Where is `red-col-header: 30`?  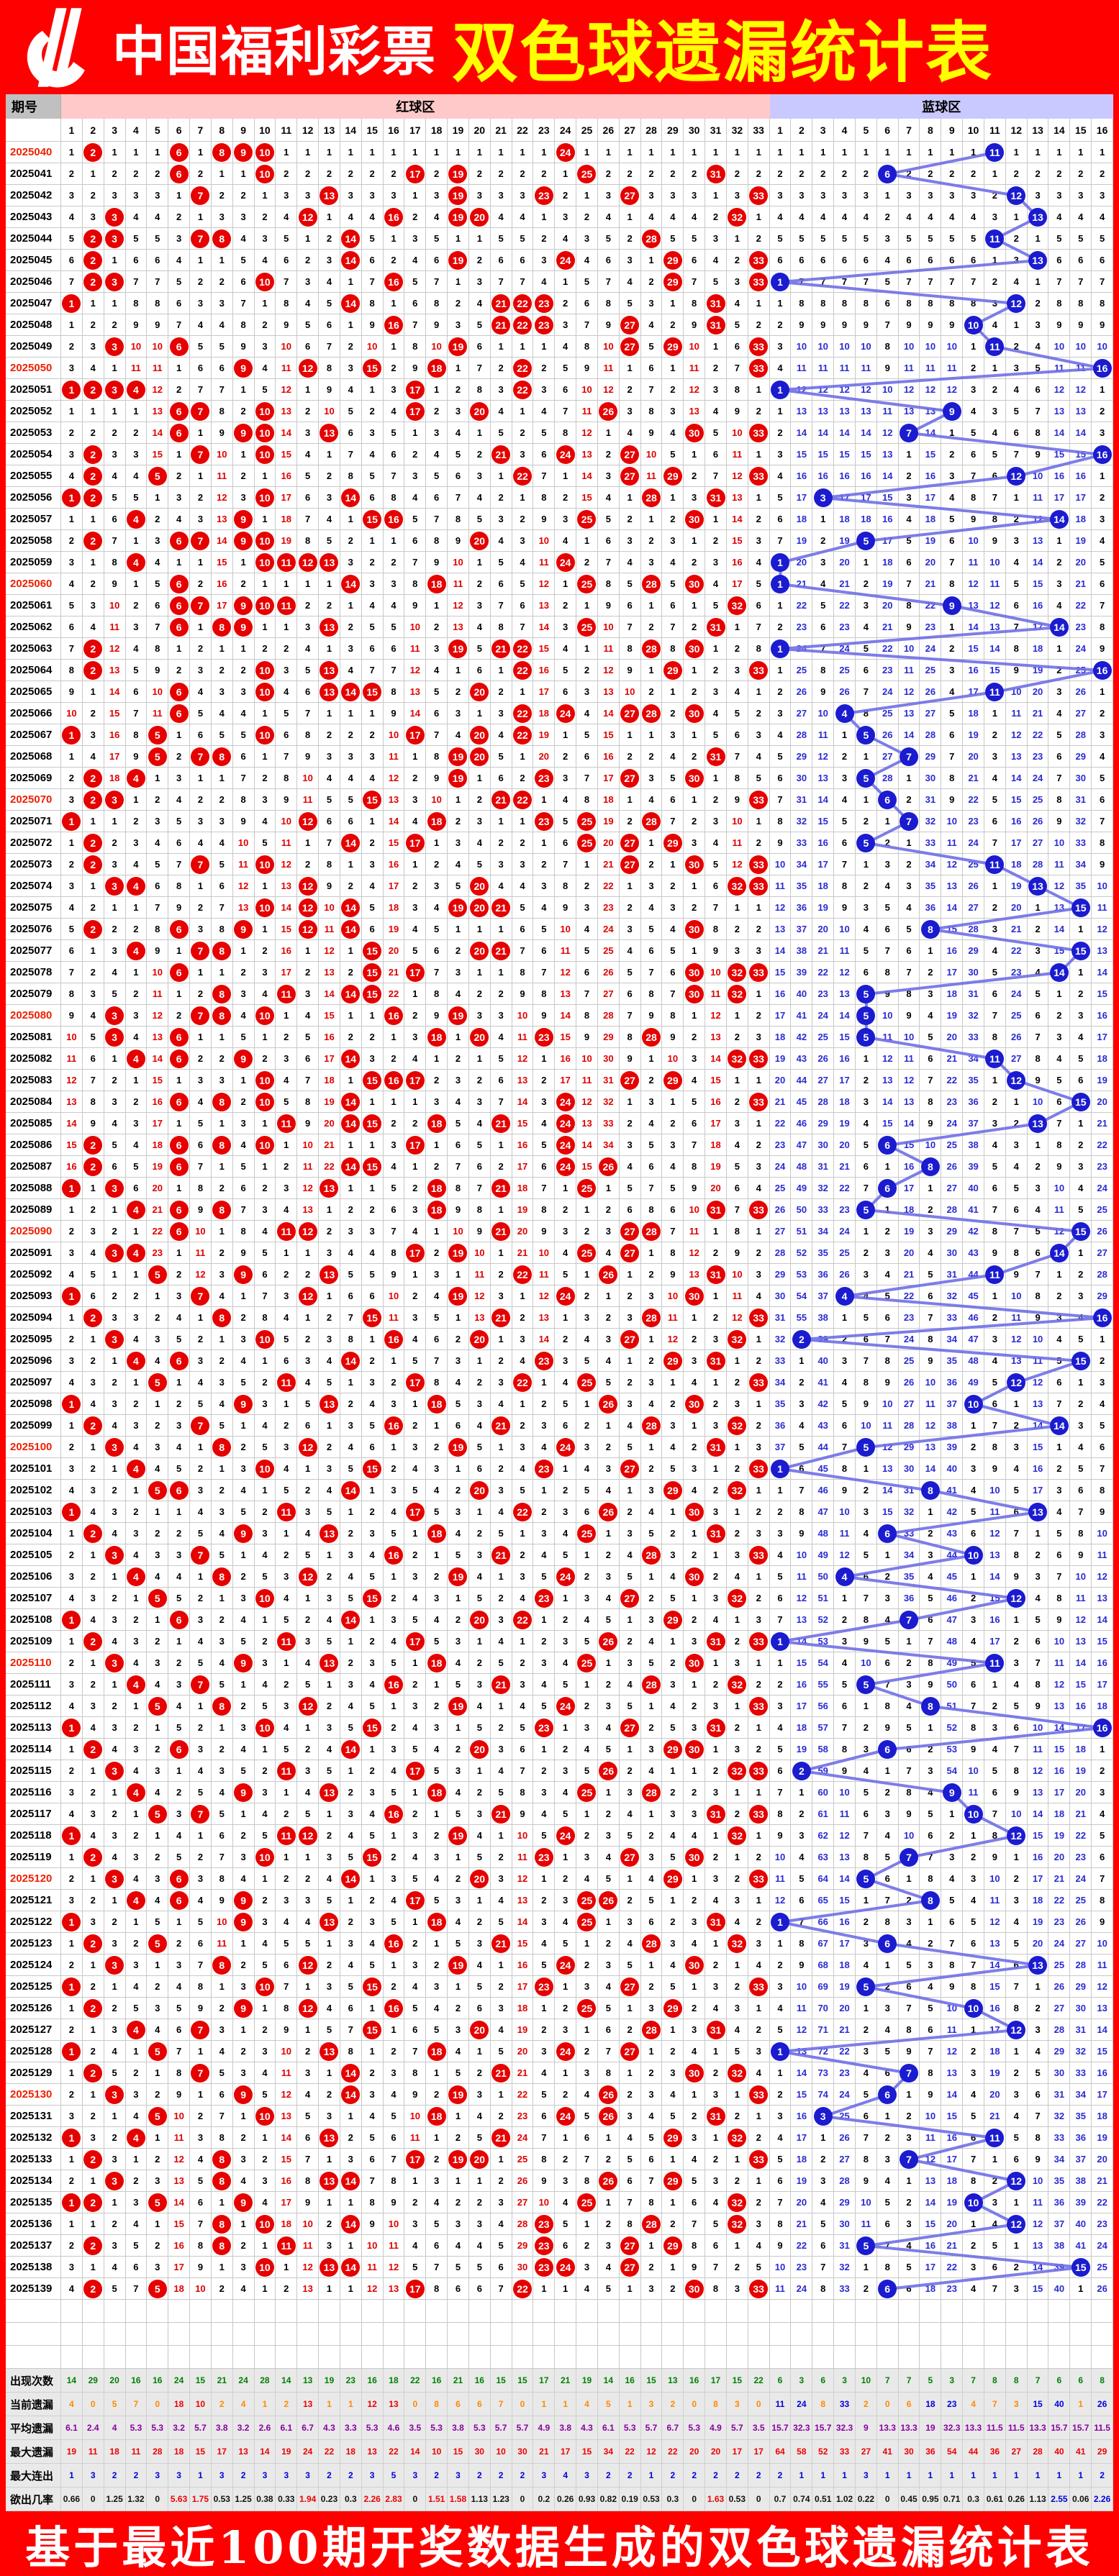 red-col-header: 30 is located at coordinates (695, 130).